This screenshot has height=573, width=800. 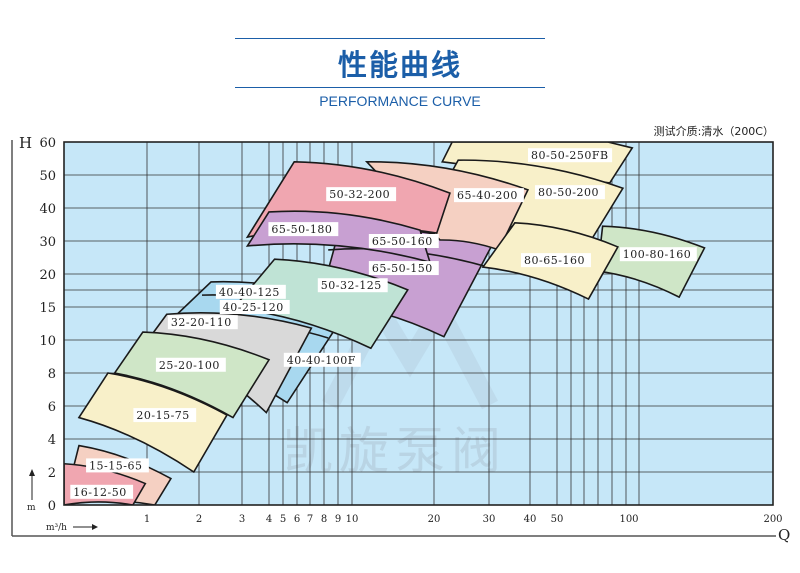 I want to click on x-tick-label: 1, so click(x=147, y=519).